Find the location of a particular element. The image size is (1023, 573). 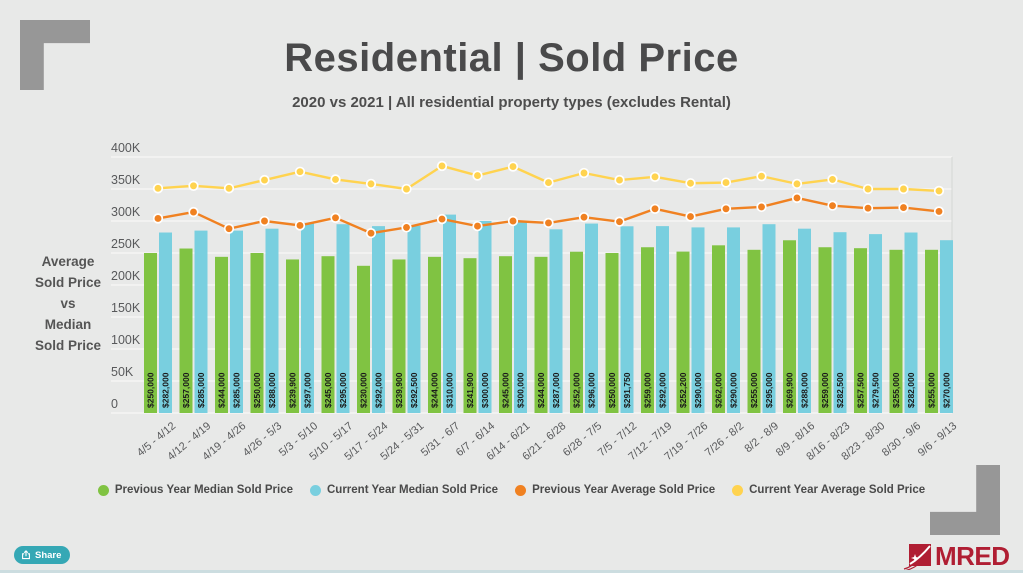

legend-item: Previous Year Median Sold Price is located at coordinates (195, 490).